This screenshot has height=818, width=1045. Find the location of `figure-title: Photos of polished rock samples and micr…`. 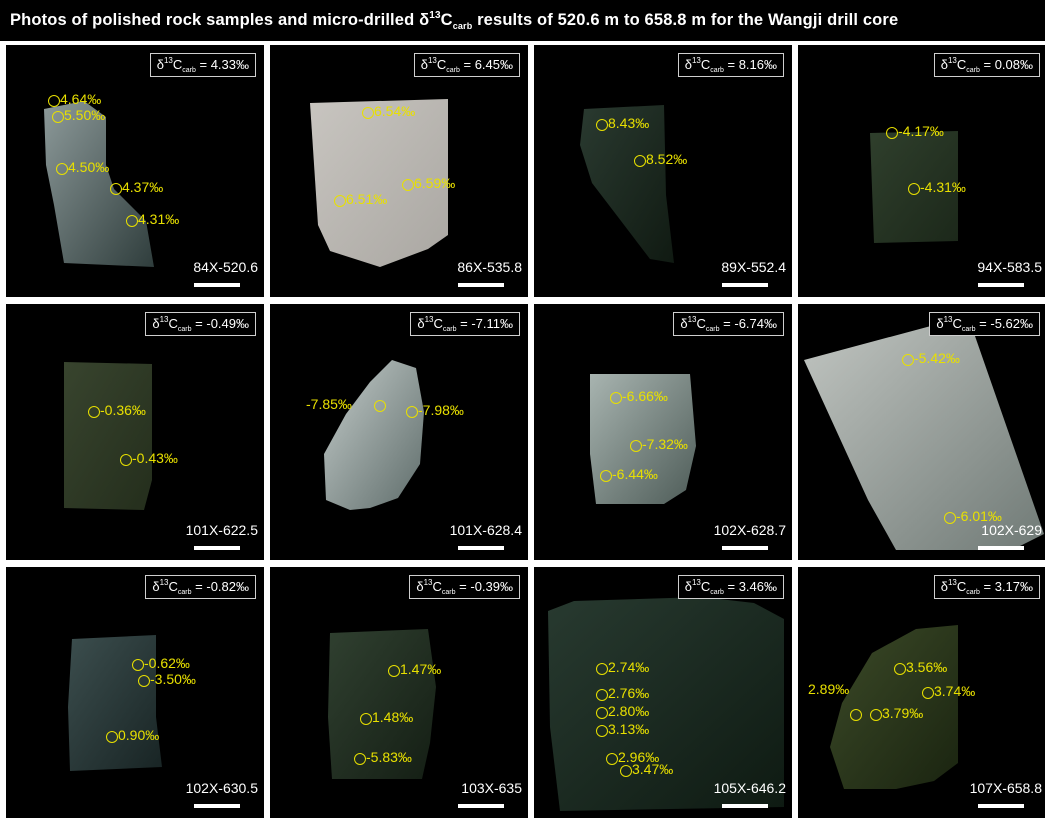

figure-title: Photos of polished rock samples and micr… is located at coordinates (522, 20).